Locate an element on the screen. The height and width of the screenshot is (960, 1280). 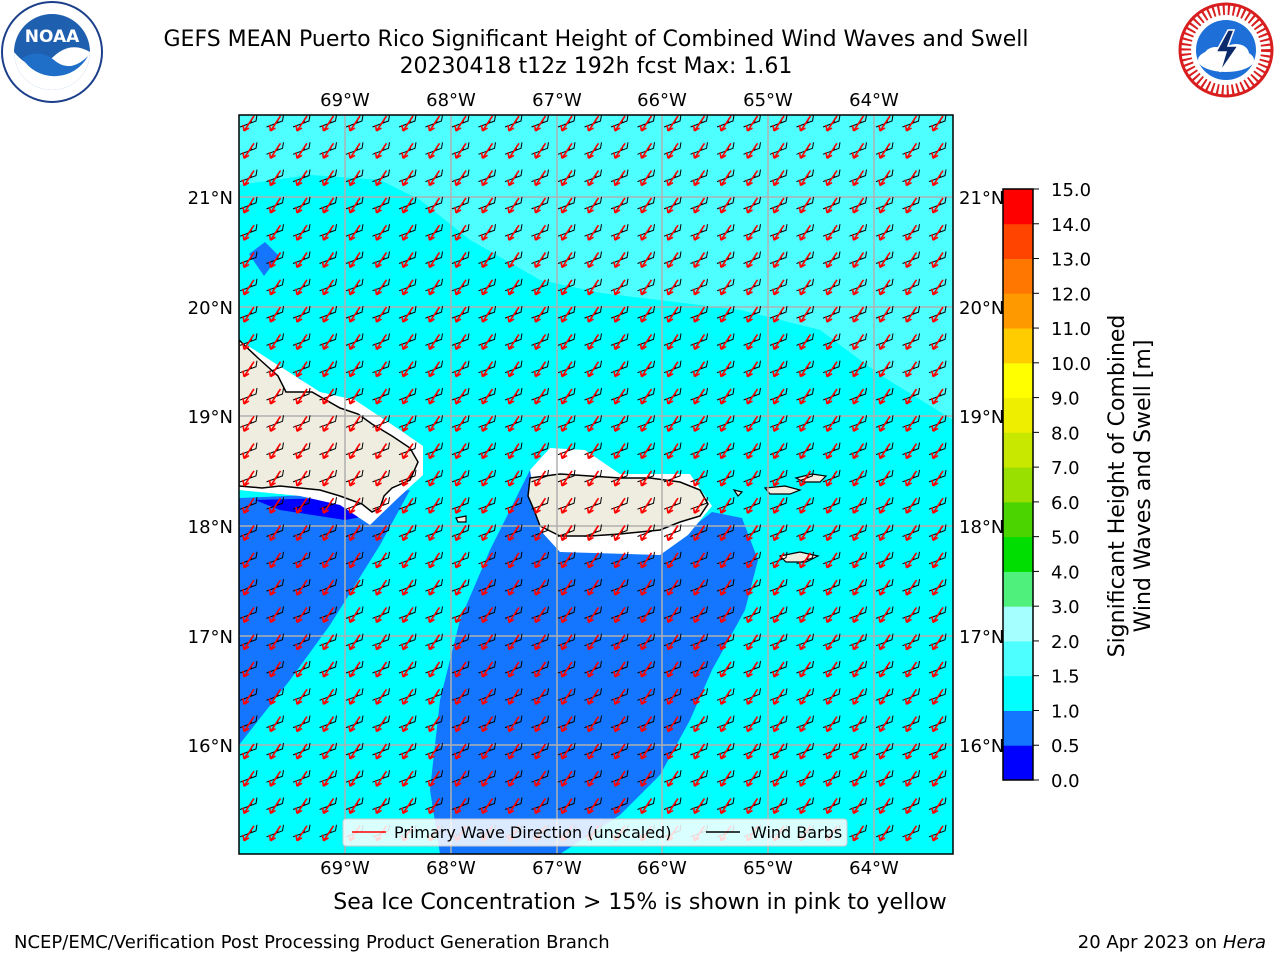
nws-logo is located at coordinates (1226, 50).